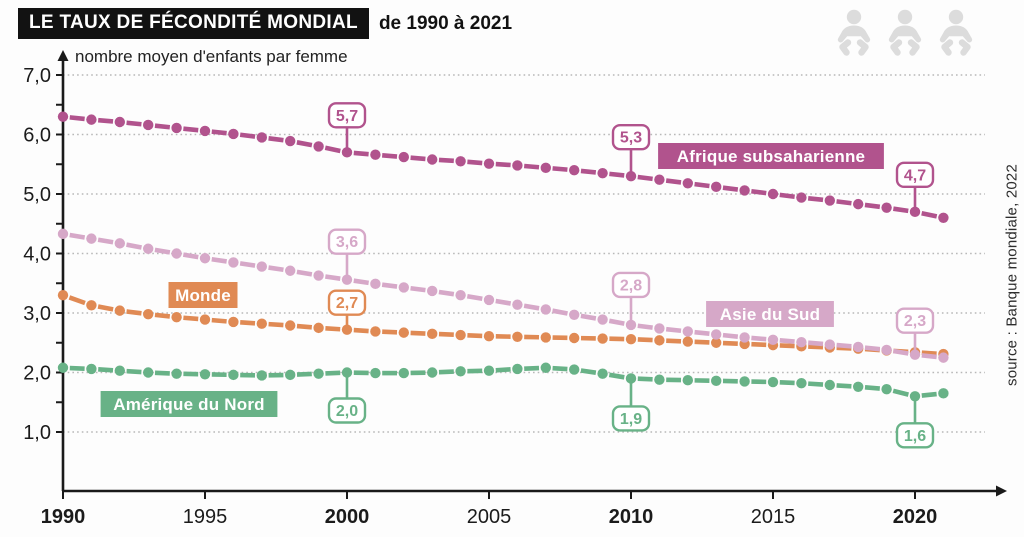 The height and width of the screenshot is (537, 1024). I want to click on series-label-monde: Monde, so click(203, 295).